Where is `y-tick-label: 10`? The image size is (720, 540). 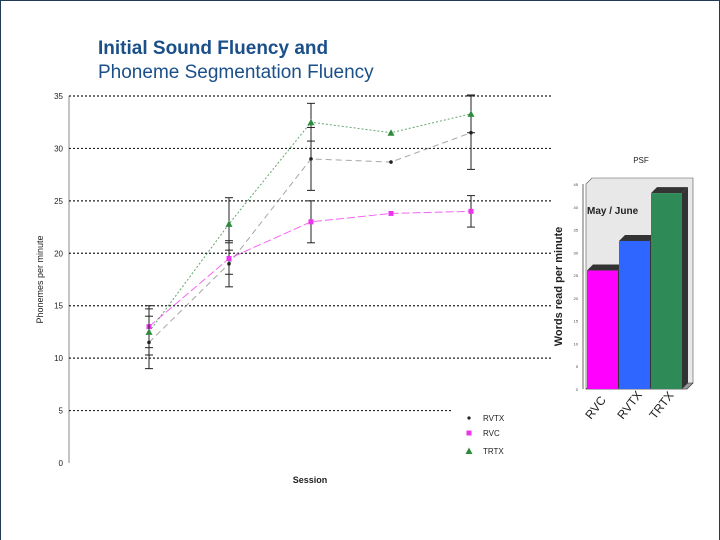 y-tick-label: 10 is located at coordinates (58, 358).